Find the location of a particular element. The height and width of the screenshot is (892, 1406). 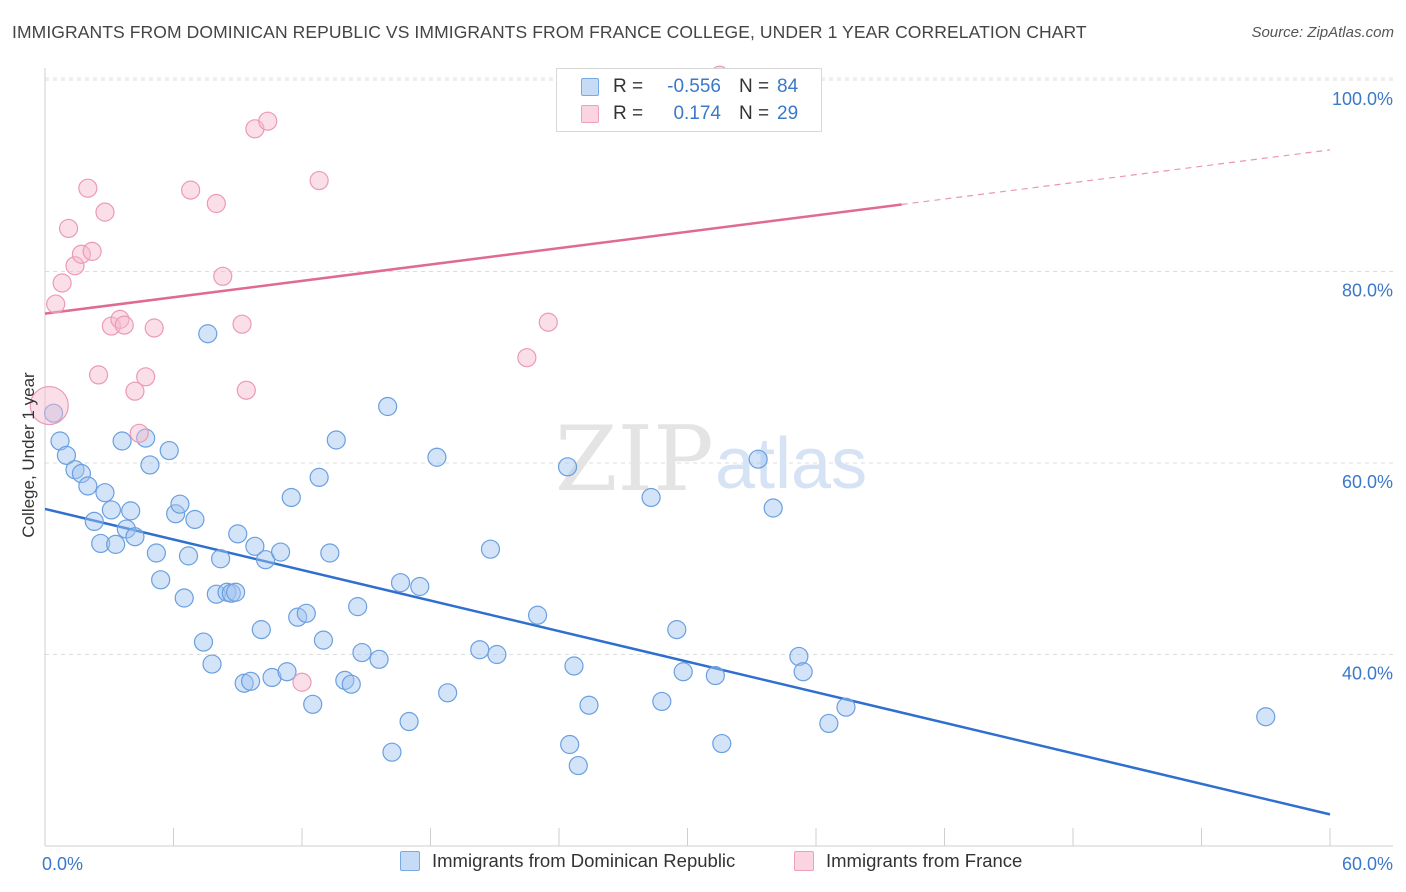

y-tick-label: 100.0% is located at coordinates (1362, 99).